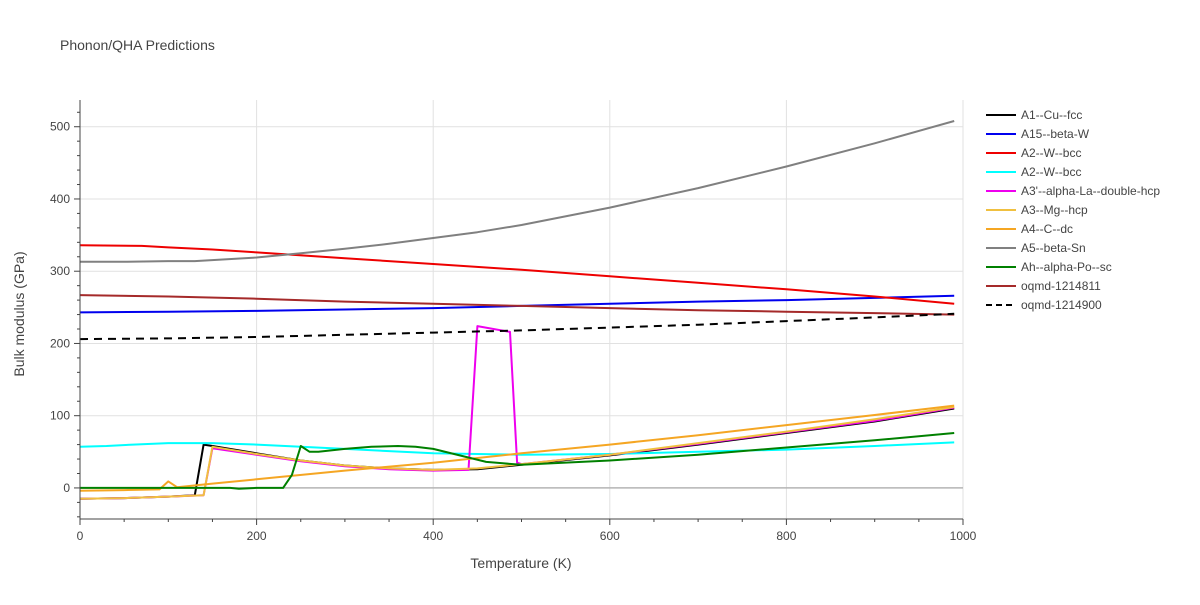 Image resolution: width=1200 pixels, height=605 pixels. Describe the element at coordinates (963, 536) in the screenshot. I see `x-tick-label-1000: 1000` at that location.